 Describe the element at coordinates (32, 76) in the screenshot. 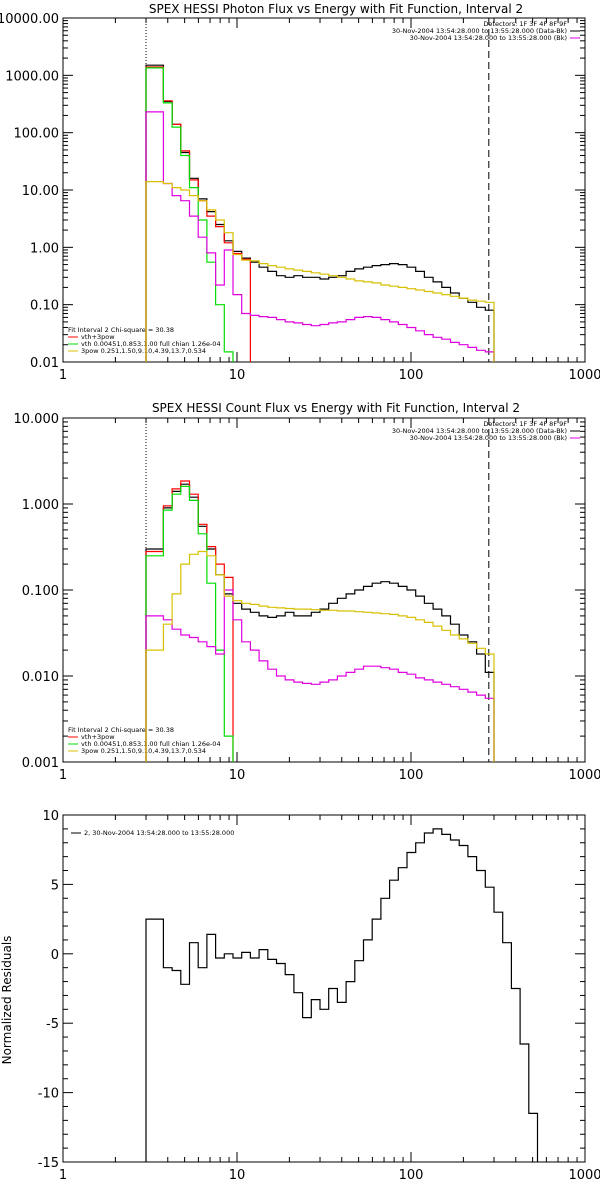

I see `y-tick-label: 1000.00` at that location.